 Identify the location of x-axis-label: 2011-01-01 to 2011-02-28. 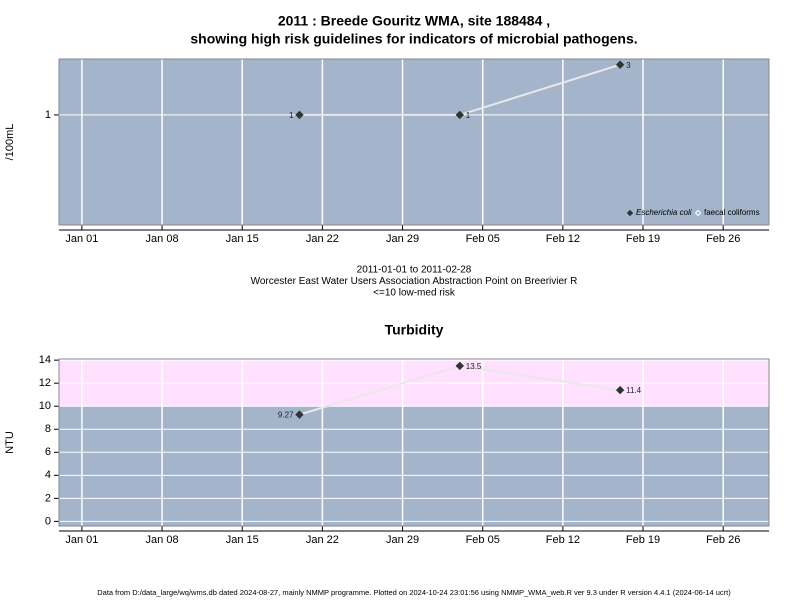
(414, 270).